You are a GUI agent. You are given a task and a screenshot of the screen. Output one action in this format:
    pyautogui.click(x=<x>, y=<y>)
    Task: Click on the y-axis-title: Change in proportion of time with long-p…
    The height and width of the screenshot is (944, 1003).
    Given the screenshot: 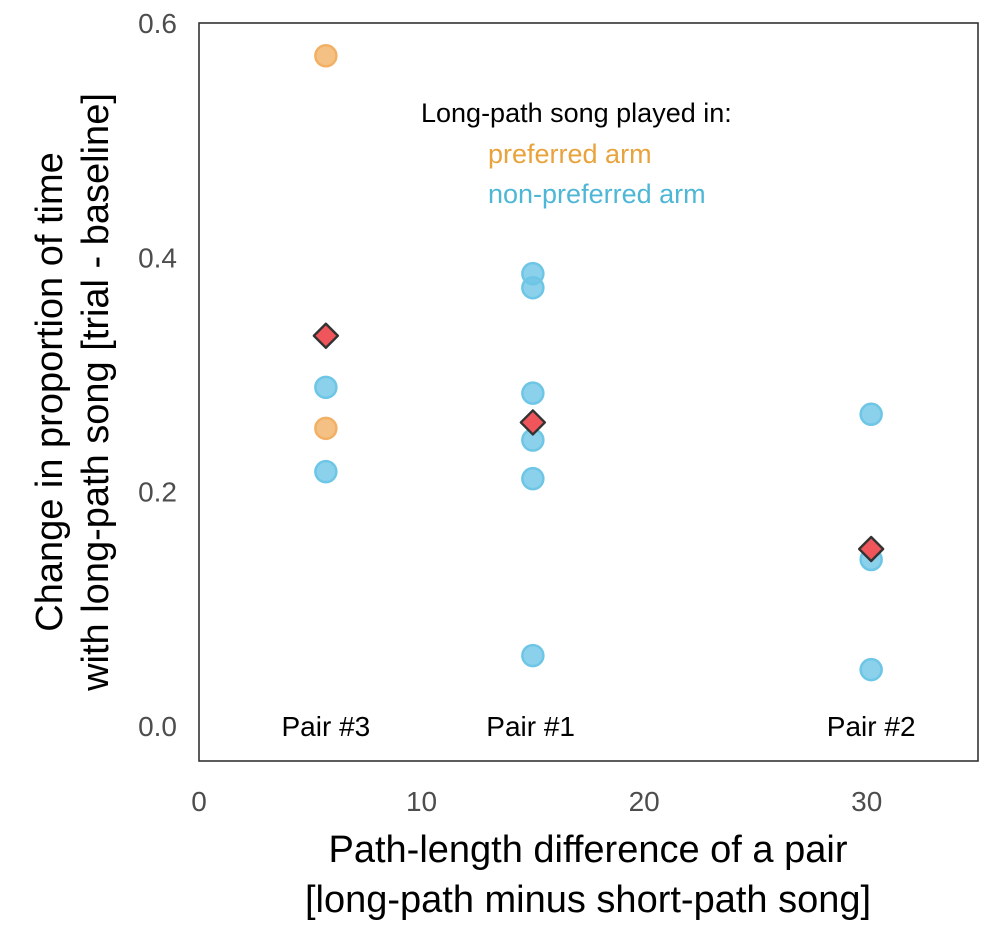 What is the action you would take?
    pyautogui.click(x=73, y=392)
    